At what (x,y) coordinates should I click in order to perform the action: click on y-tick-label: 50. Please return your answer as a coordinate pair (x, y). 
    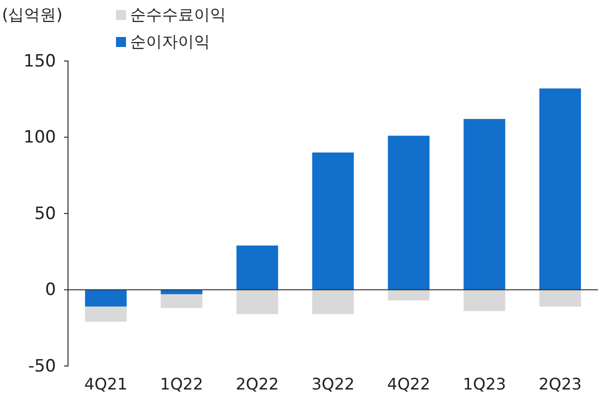
    Looking at the image, I should click on (45, 214).